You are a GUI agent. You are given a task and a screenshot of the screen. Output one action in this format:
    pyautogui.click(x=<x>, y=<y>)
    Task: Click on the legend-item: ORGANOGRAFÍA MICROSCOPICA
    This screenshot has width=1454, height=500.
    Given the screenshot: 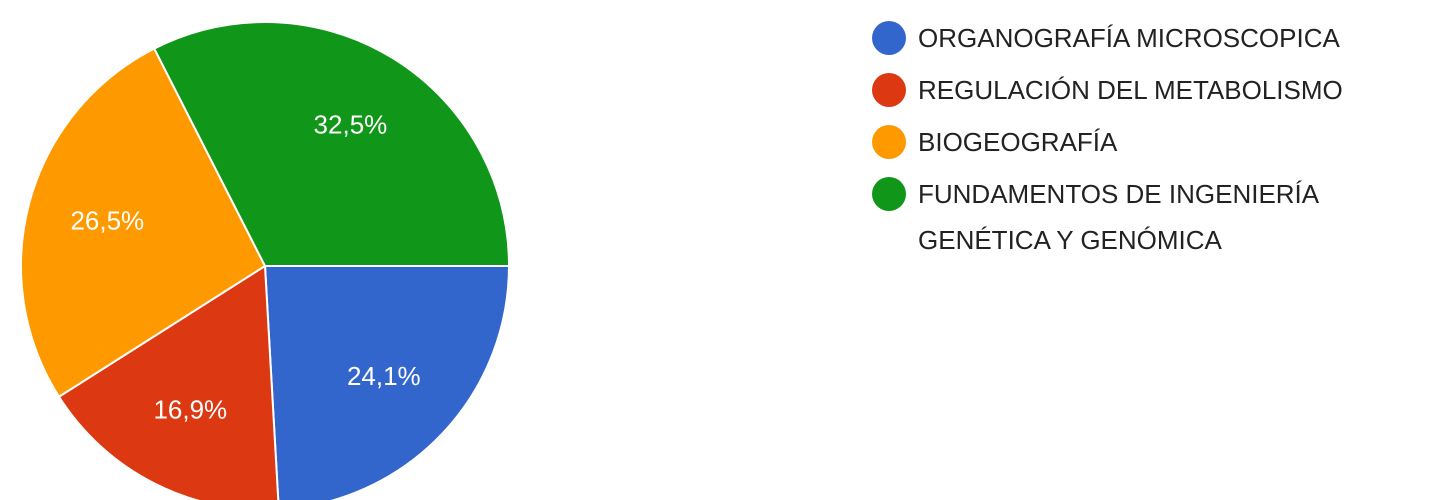 What is the action you would take?
    pyautogui.click(x=1163, y=38)
    